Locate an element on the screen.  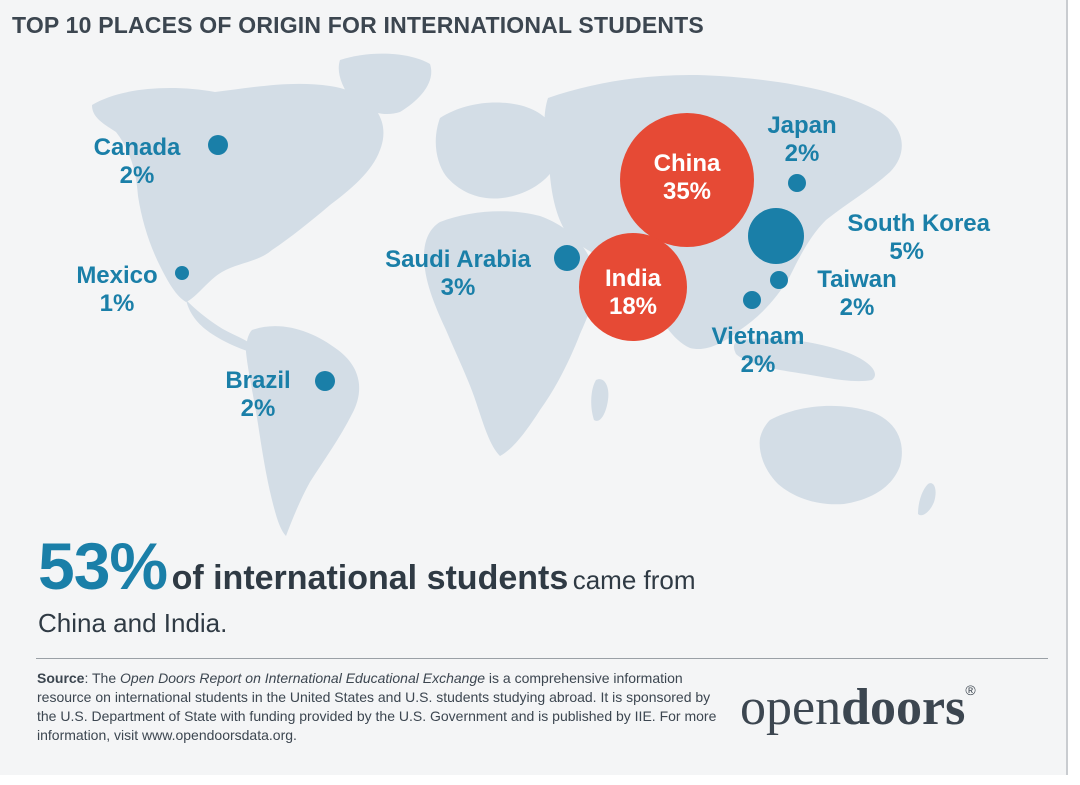
headline-percent: 53% is located at coordinates (103, 566).